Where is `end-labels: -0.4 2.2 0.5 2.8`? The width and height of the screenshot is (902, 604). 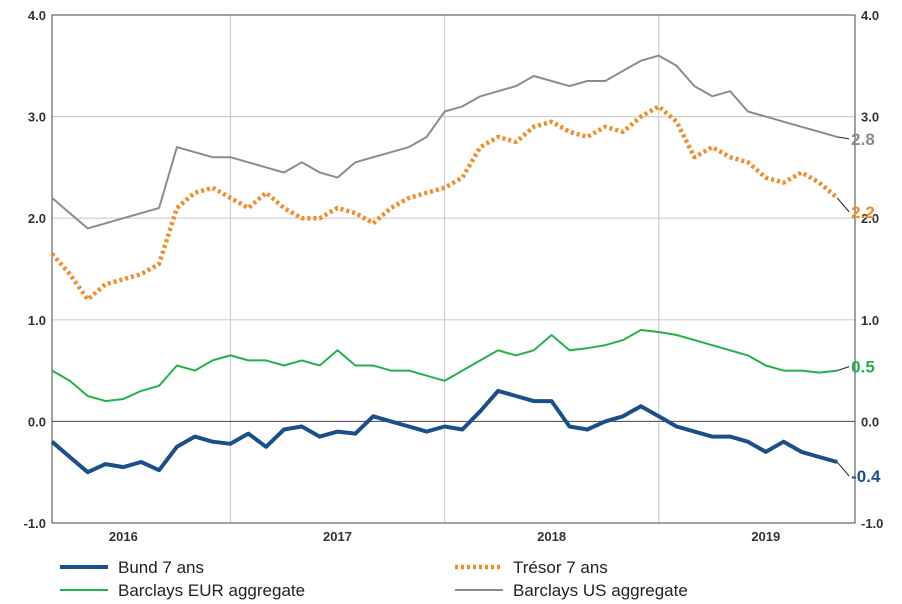
end-labels: -0.4 2.2 0.5 2.8 is located at coordinates (858, 308).